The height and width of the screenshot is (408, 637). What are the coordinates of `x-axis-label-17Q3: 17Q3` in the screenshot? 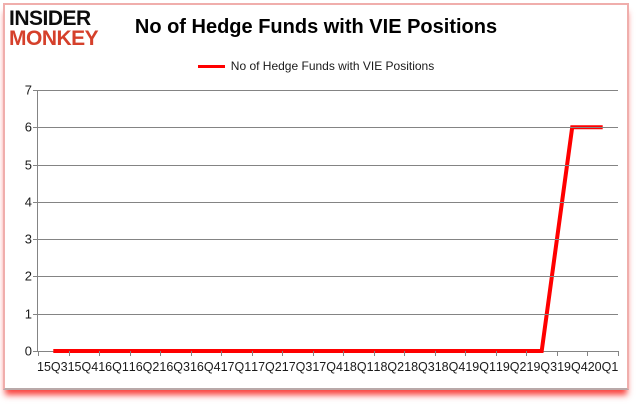 It's located at (297, 367).